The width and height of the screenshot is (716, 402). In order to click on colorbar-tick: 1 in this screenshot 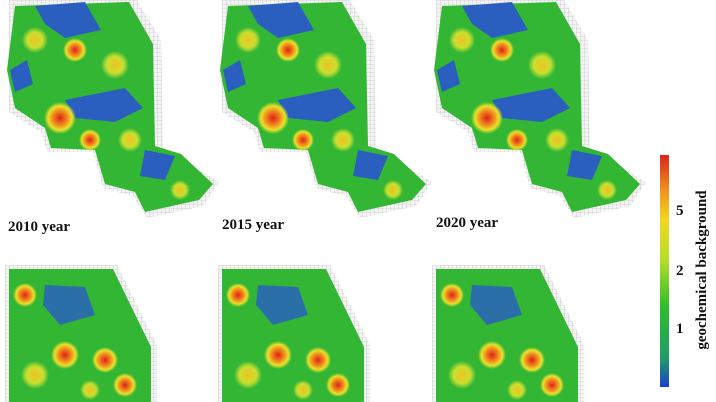, I will do `click(680, 329)`.